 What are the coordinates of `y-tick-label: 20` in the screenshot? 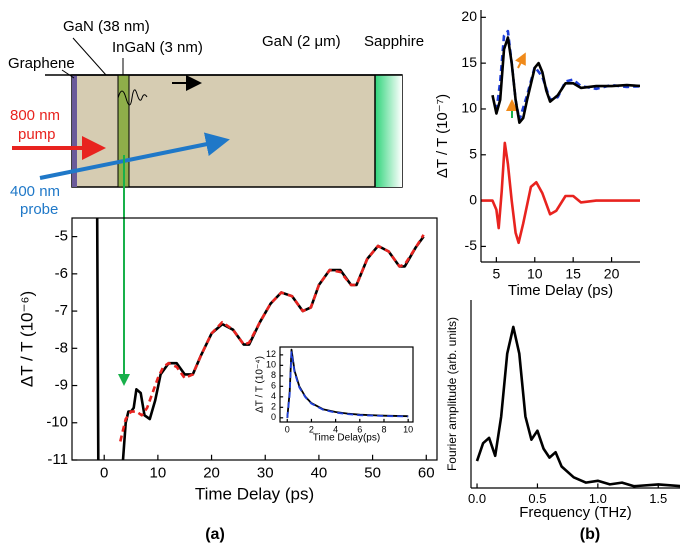 It's located at (469, 16).